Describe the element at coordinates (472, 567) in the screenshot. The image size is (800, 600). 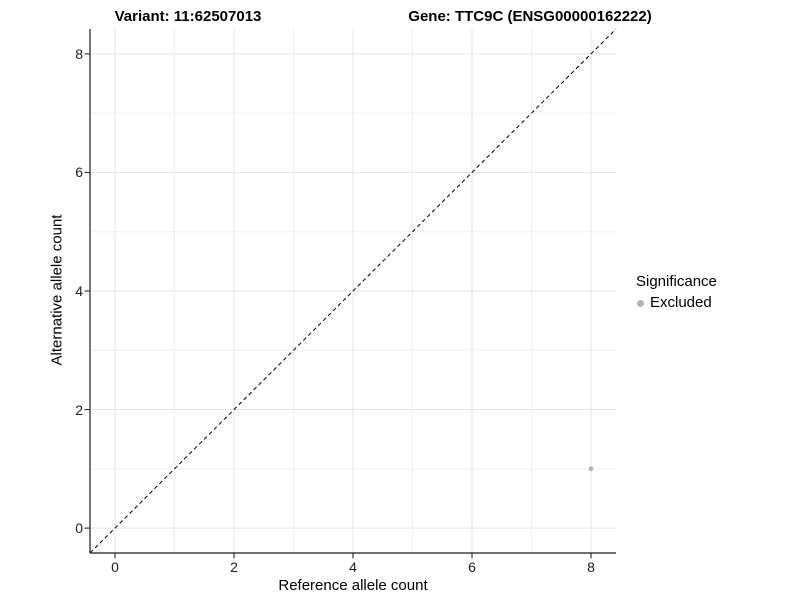
I see `x-tick-label: 6` at that location.